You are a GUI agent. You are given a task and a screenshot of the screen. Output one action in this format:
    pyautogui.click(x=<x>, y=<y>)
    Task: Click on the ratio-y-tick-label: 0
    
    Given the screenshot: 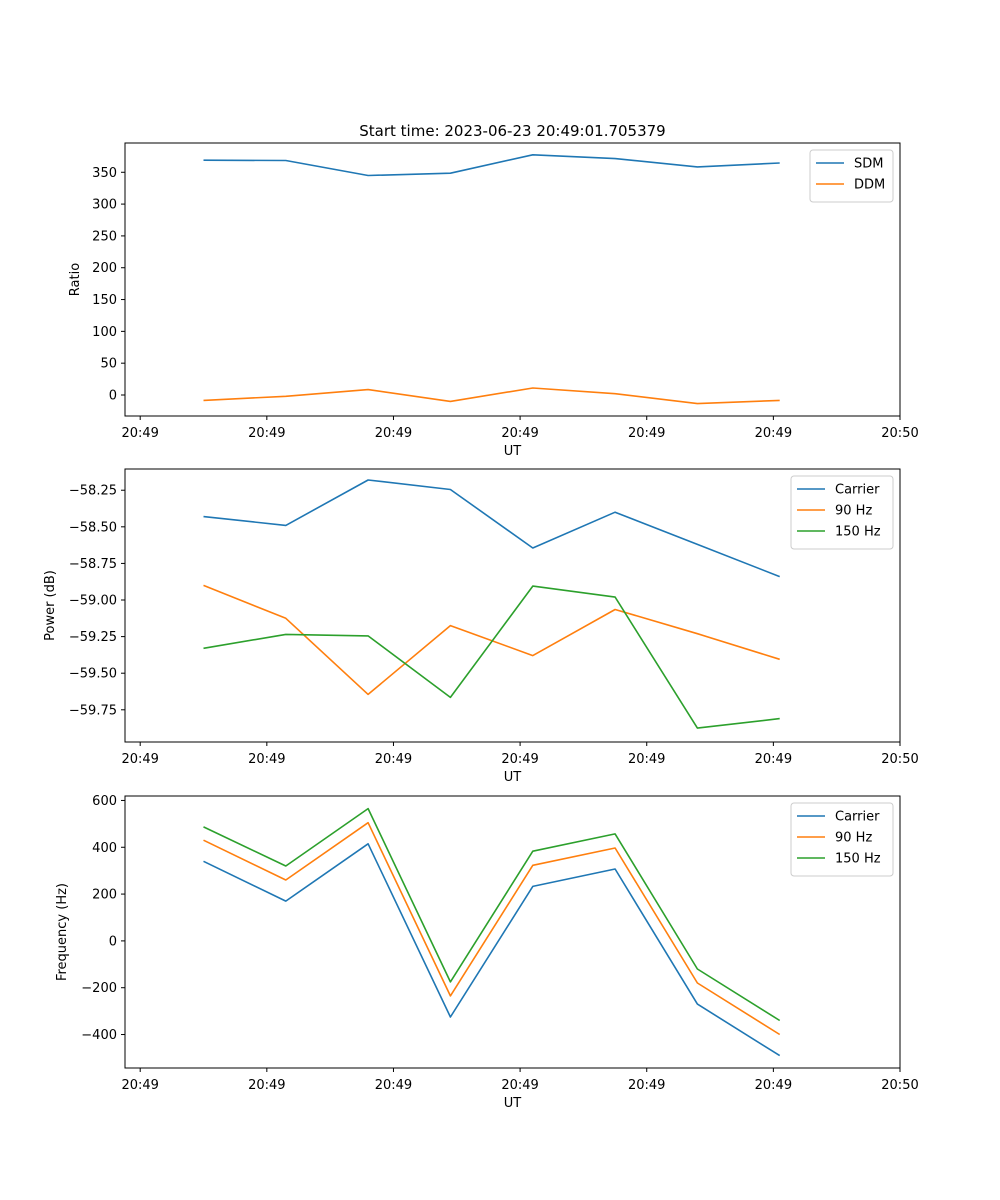 What is the action you would take?
    pyautogui.click(x=113, y=396)
    